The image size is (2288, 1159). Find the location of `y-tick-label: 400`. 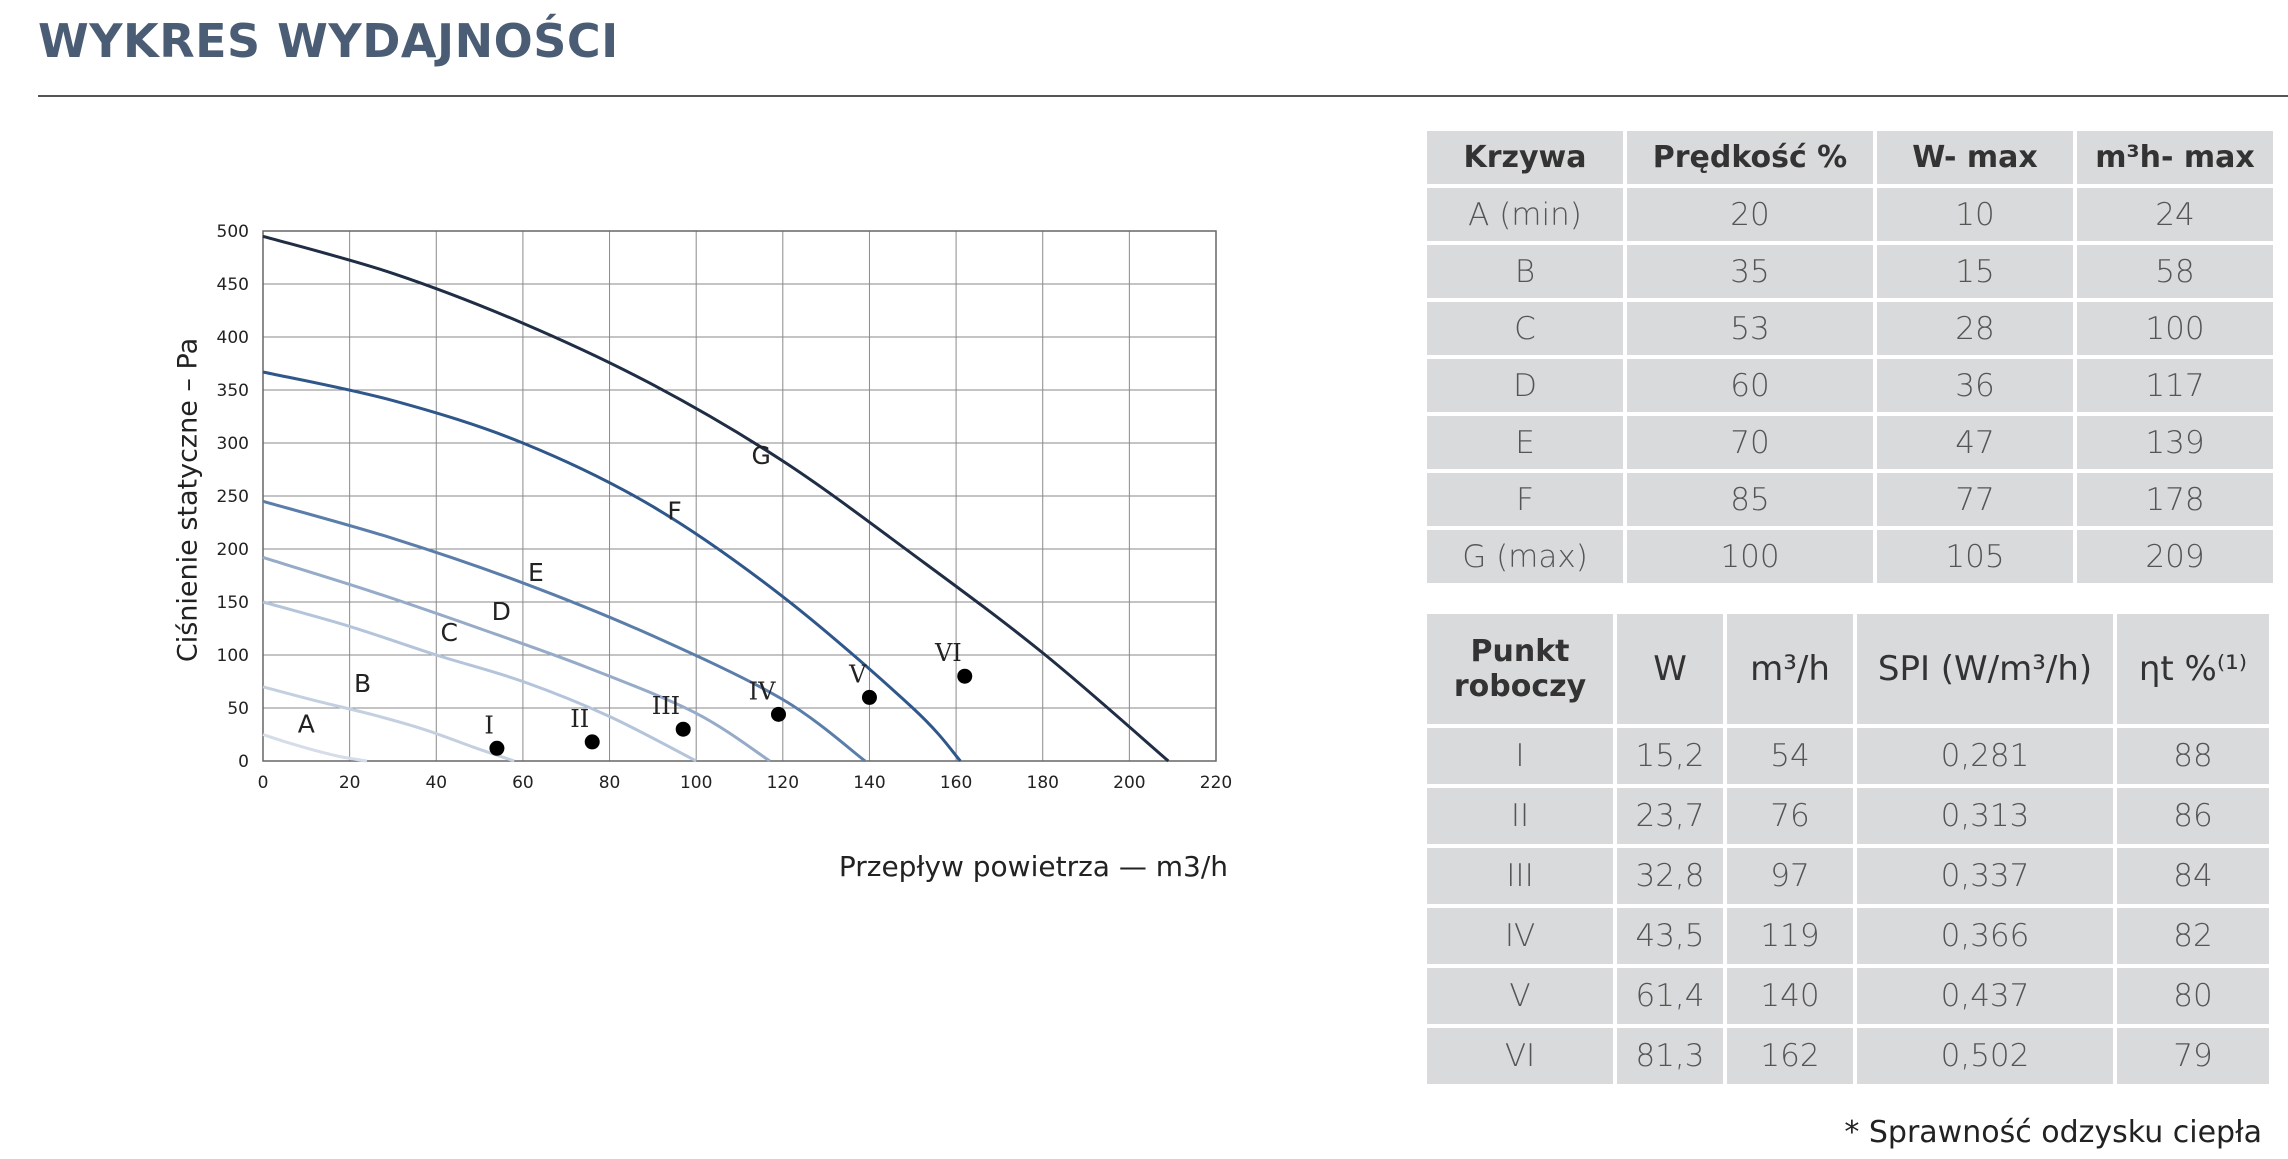

y-tick-label: 400 is located at coordinates (233, 338).